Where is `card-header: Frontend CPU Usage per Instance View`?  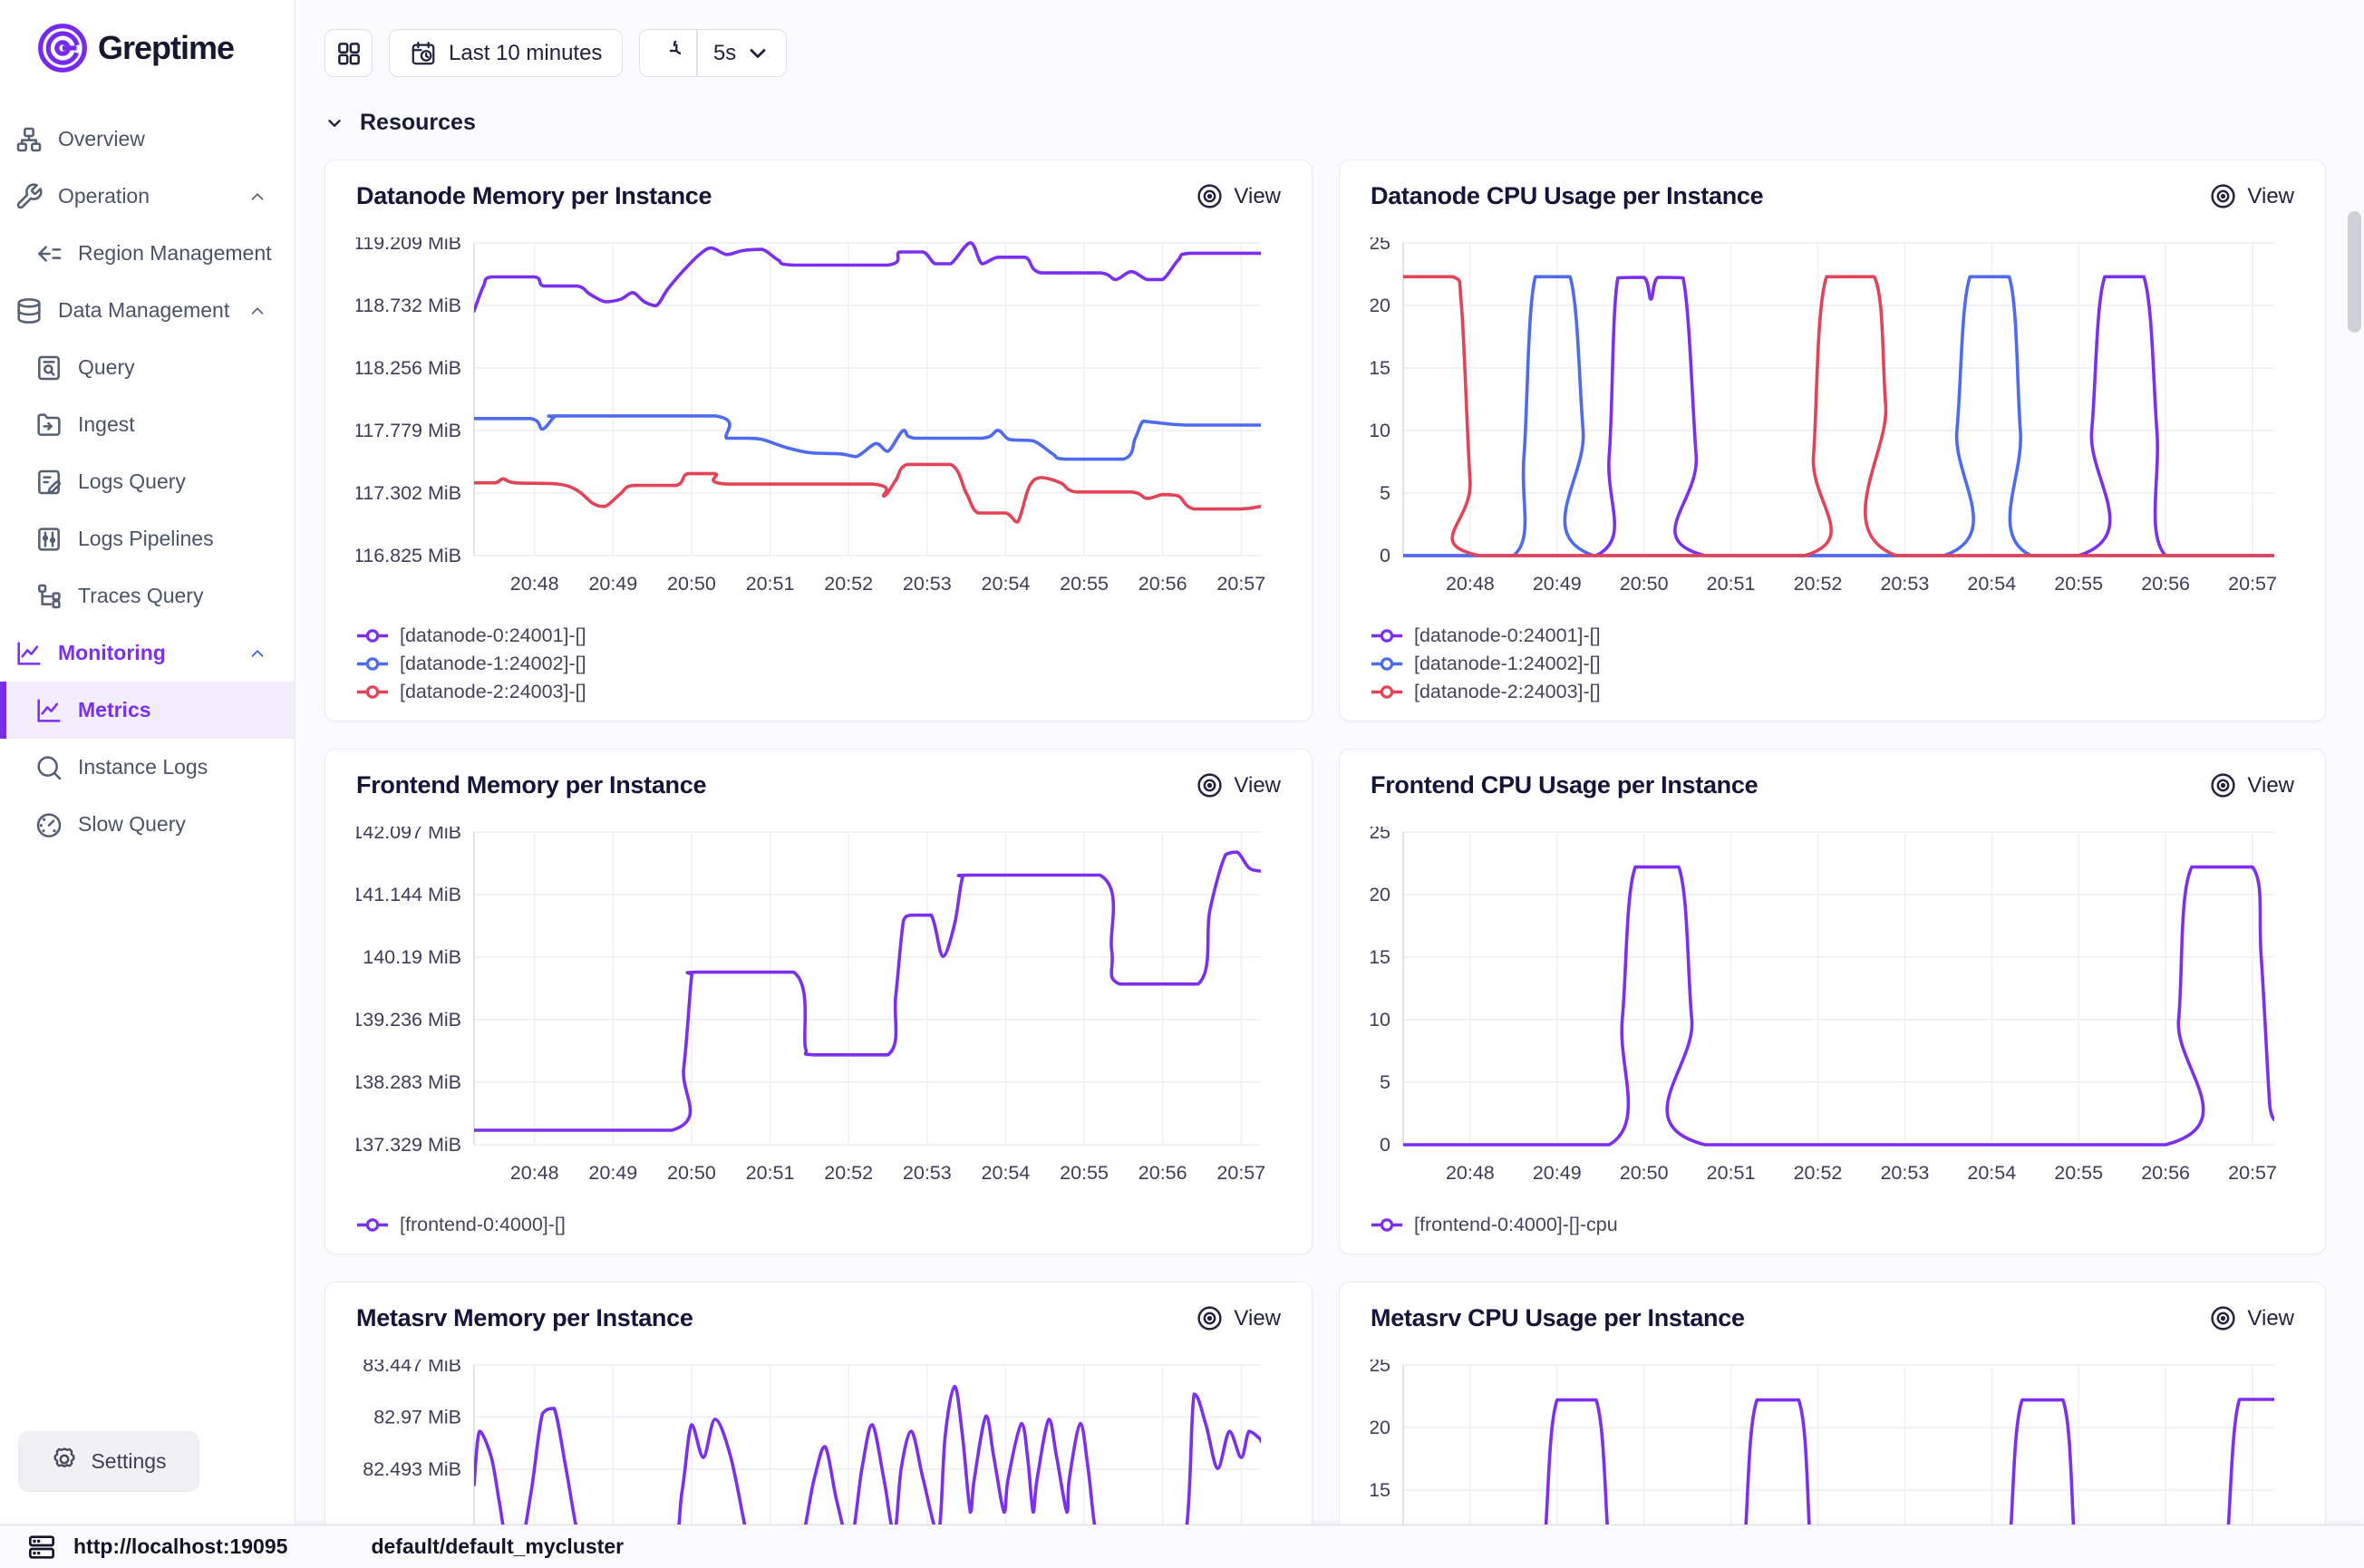
card-header: Frontend CPU Usage per Instance View is located at coordinates (1832, 785).